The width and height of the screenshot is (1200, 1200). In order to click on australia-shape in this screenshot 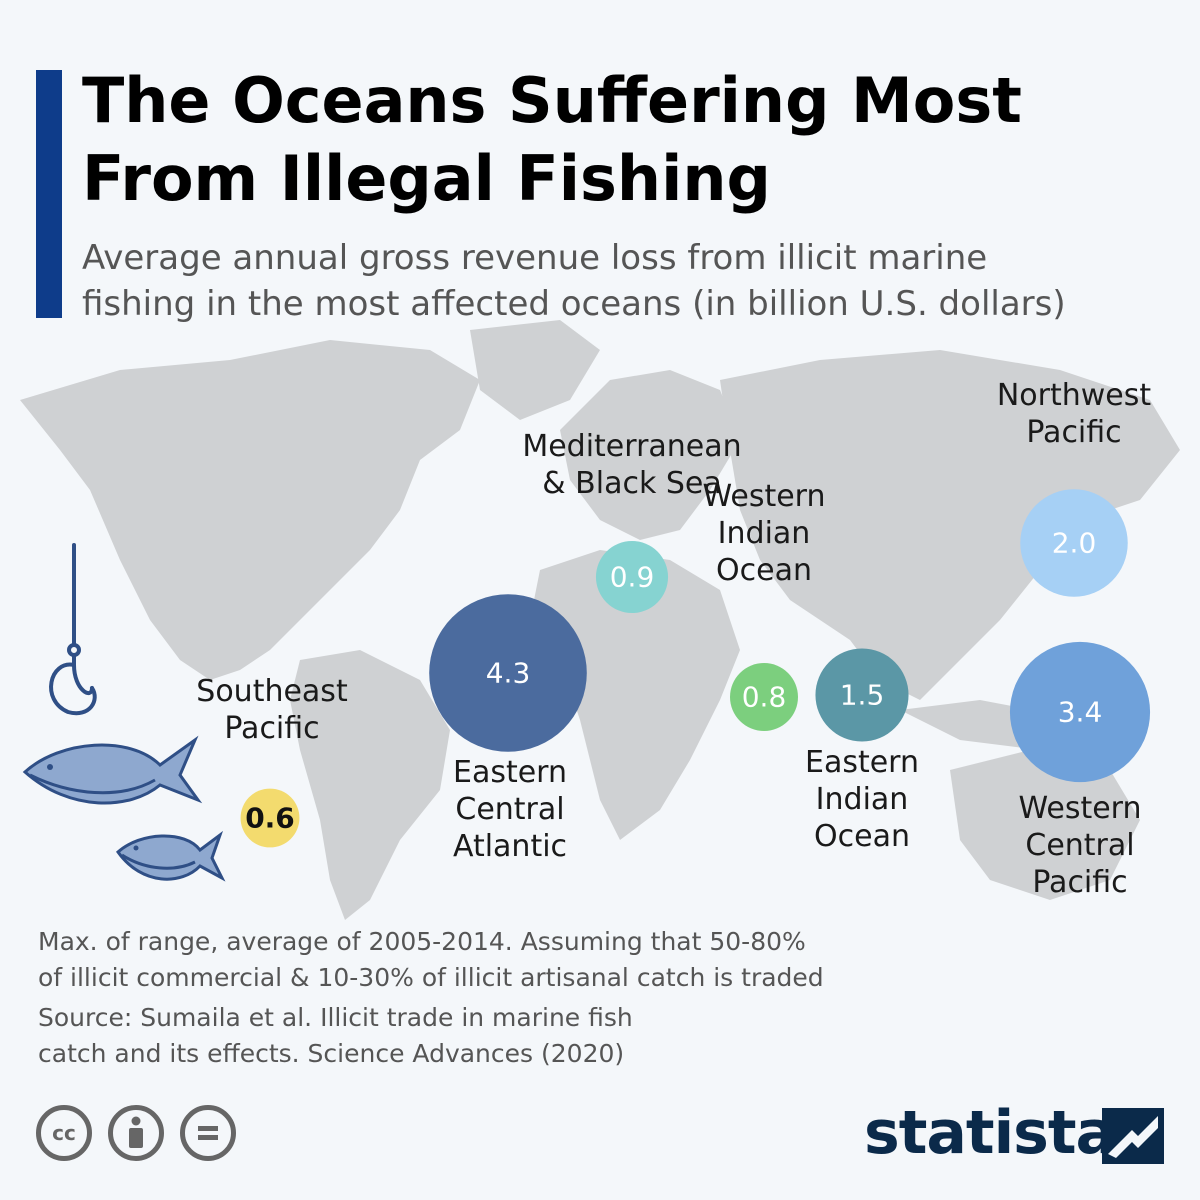, I will do `click(1045, 825)`.